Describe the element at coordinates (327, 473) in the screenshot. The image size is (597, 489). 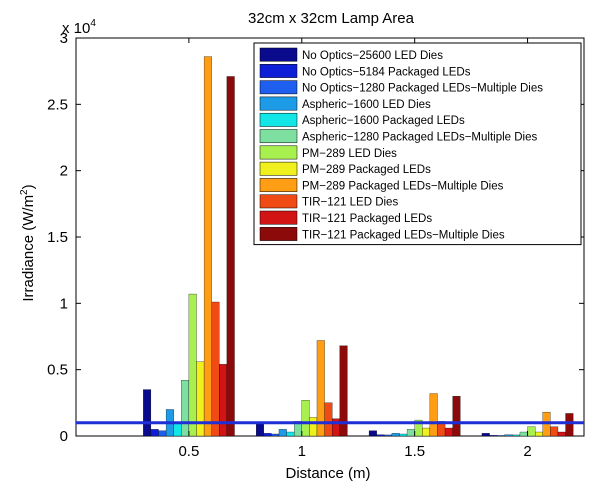
I see `x-axis-label: Distance (m)` at that location.